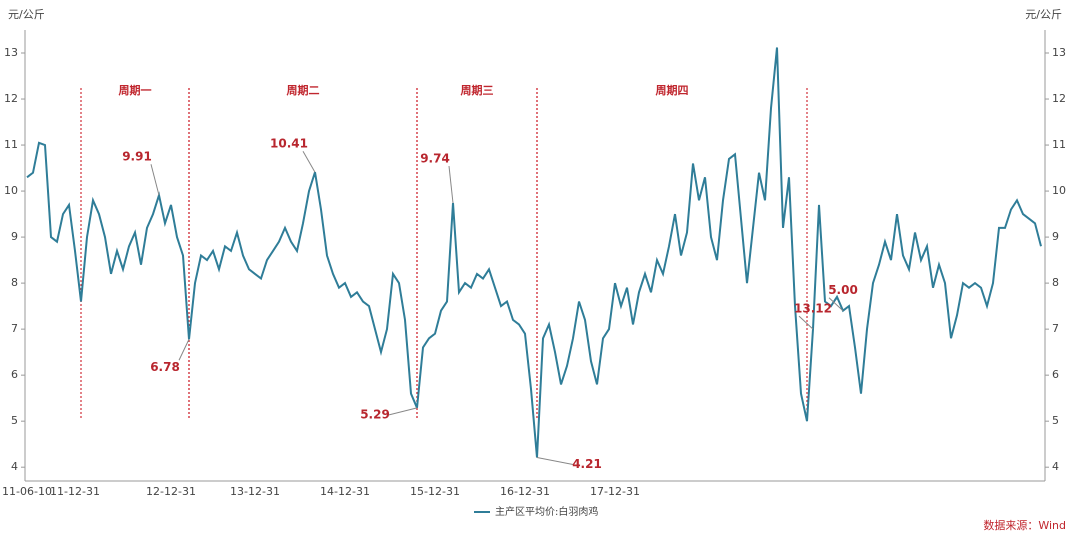  Describe the element at coordinates (14, 374) in the screenshot. I see `y-tick-label: 6` at that location.